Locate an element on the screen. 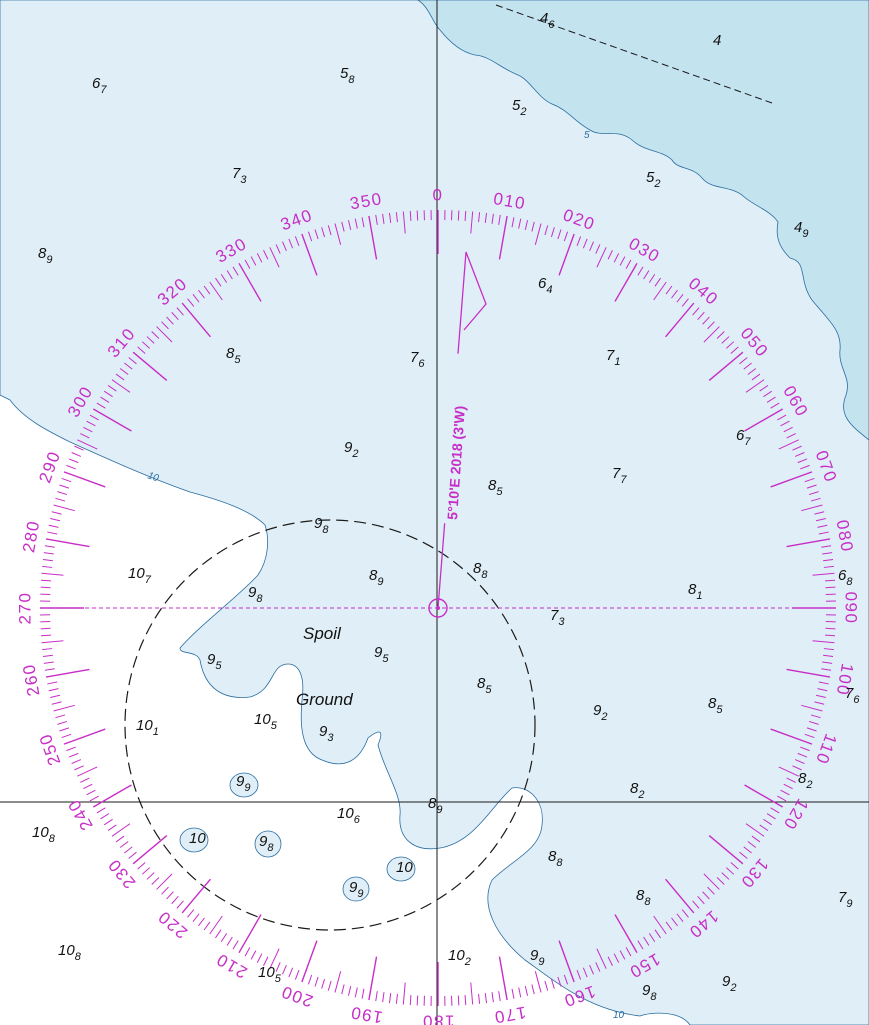 The width and height of the screenshot is (869, 1025). depth-sounding: 79 is located at coordinates (845, 899).